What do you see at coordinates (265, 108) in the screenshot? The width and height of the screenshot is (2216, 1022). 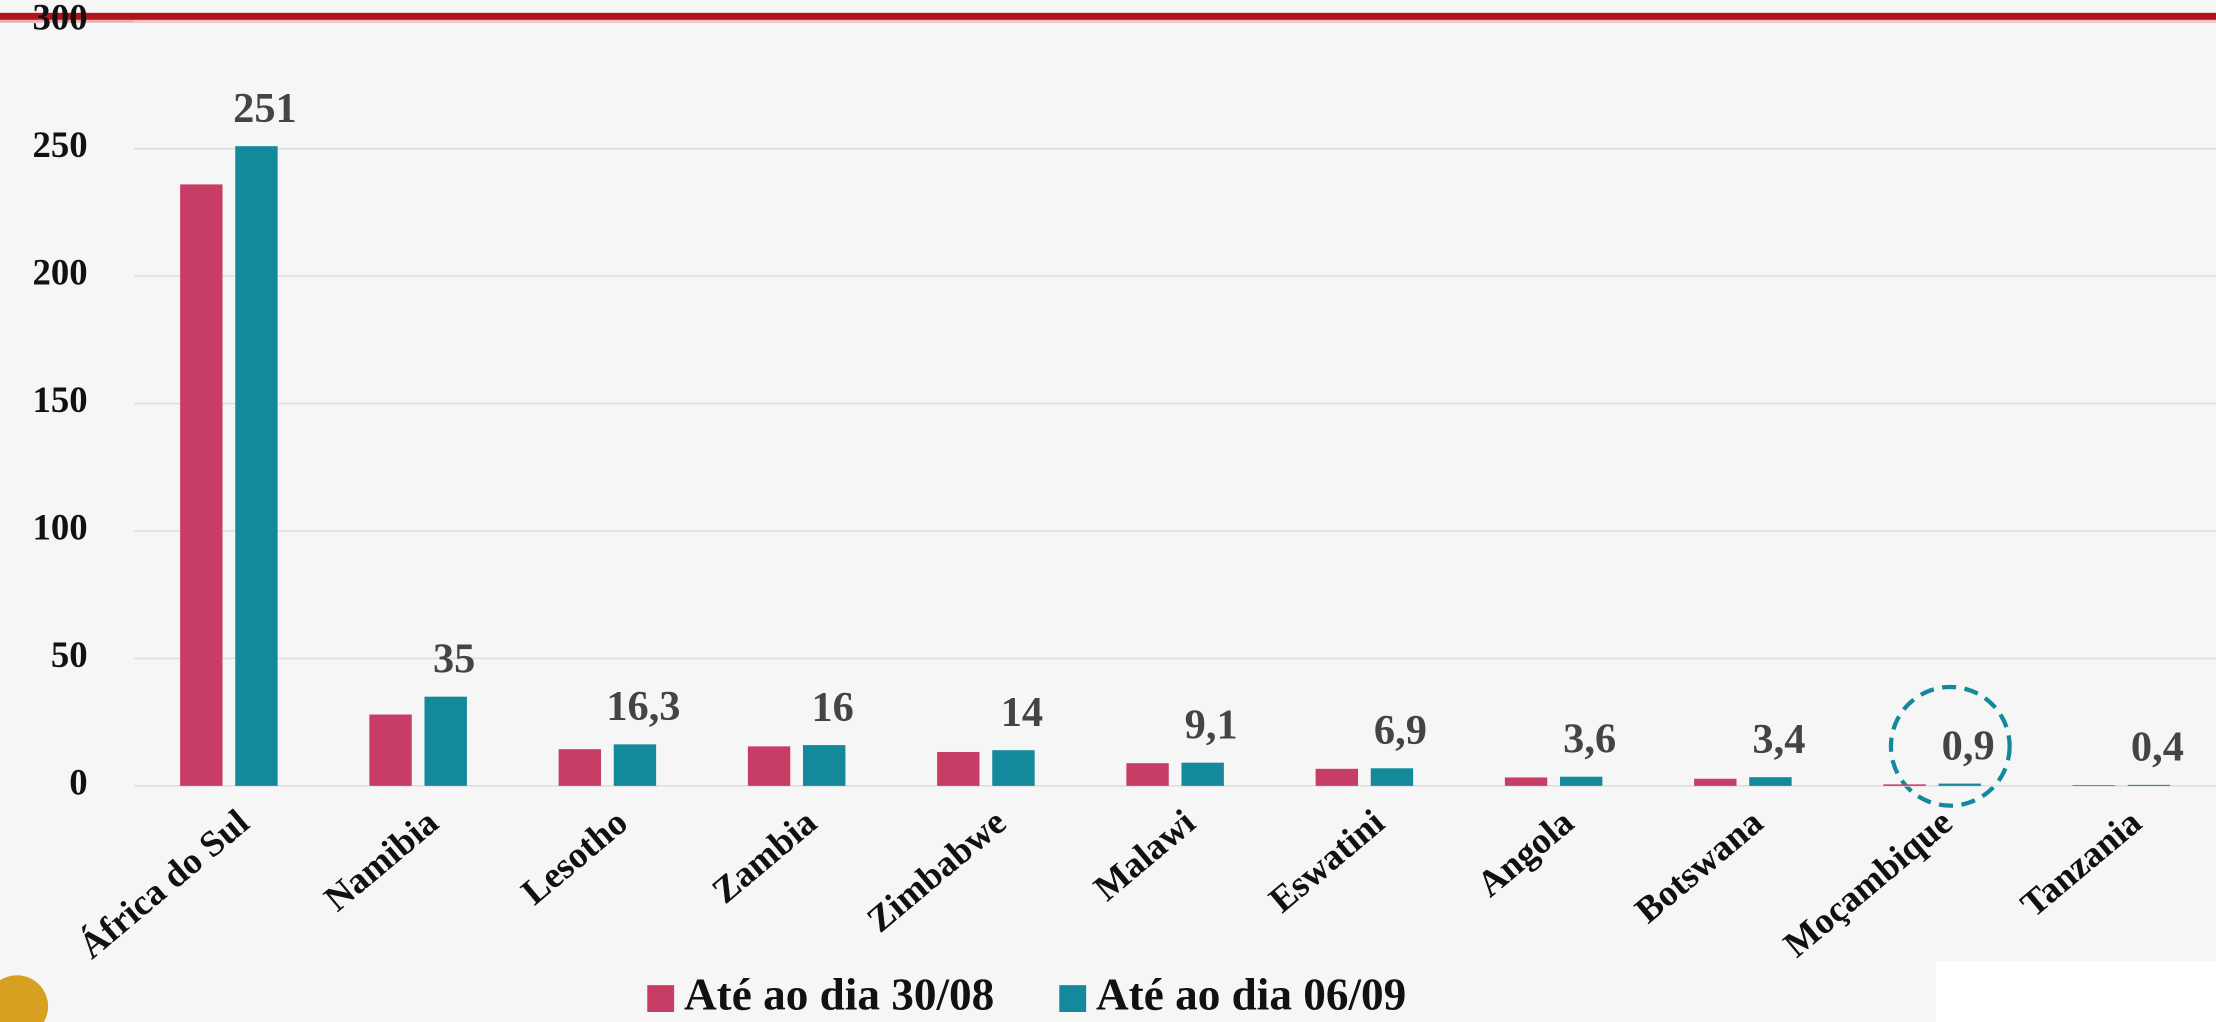 I see `value-label: 251` at bounding box center [265, 108].